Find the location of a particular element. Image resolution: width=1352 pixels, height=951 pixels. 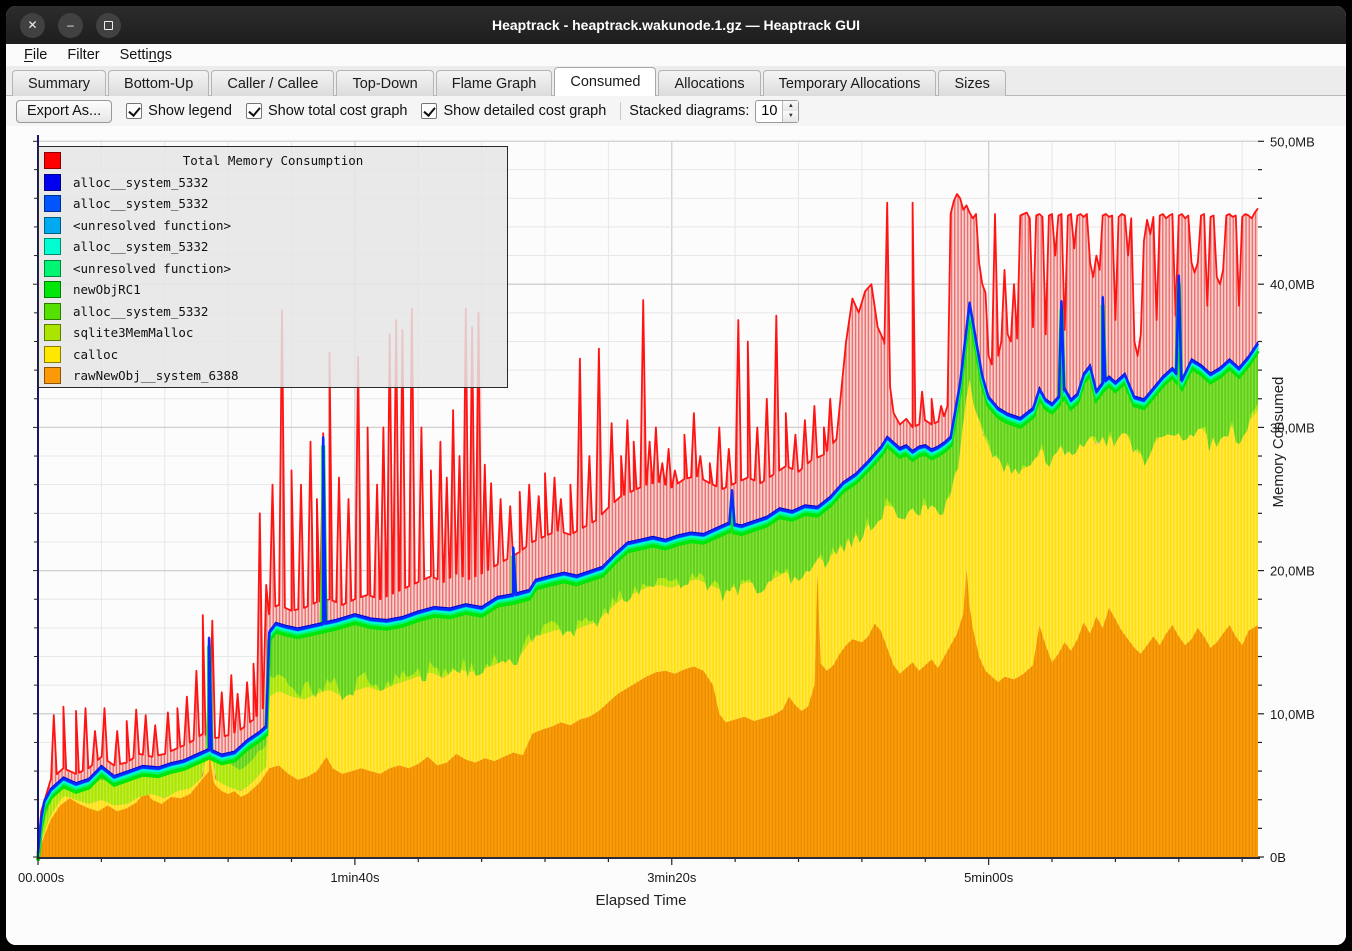

spin-buttons: ▲ ▼ is located at coordinates (790, 111).